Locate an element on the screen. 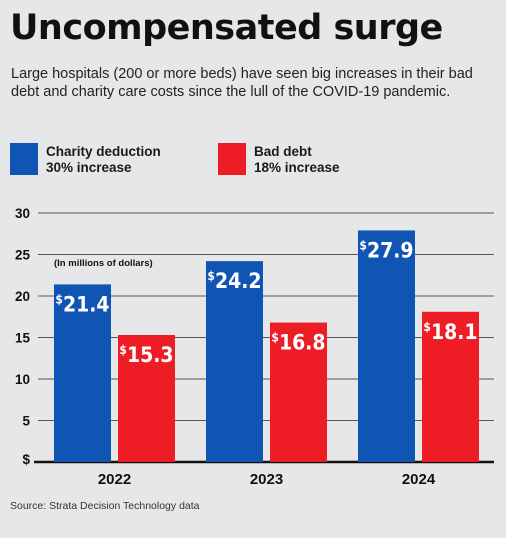 Image resolution: width=506 pixels, height=538 pixels. y-tick-label-4: 20 is located at coordinates (22, 296).